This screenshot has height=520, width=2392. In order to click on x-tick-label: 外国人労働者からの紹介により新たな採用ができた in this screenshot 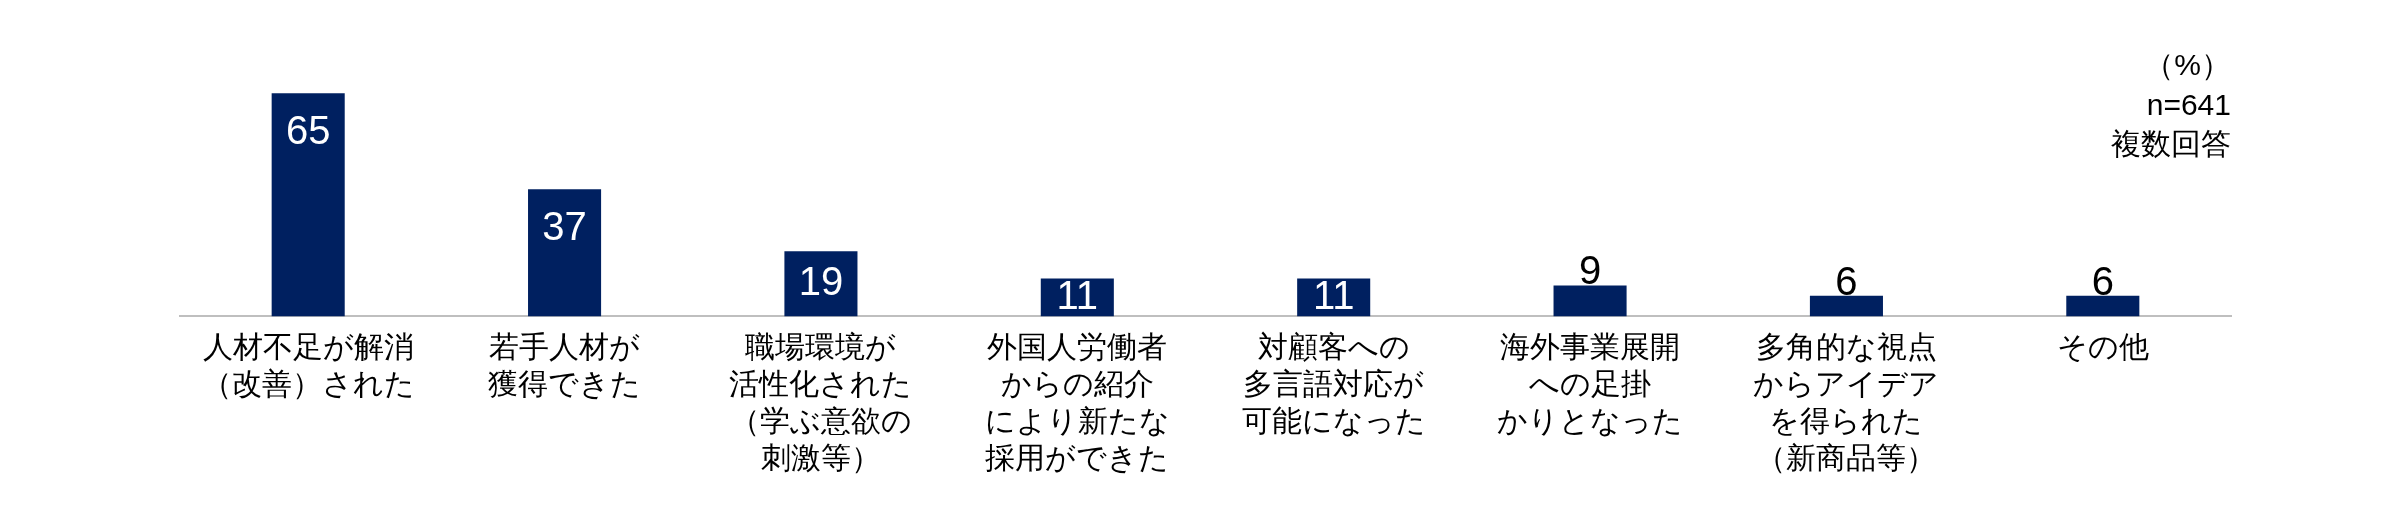, I will do `click(1077, 402)`.